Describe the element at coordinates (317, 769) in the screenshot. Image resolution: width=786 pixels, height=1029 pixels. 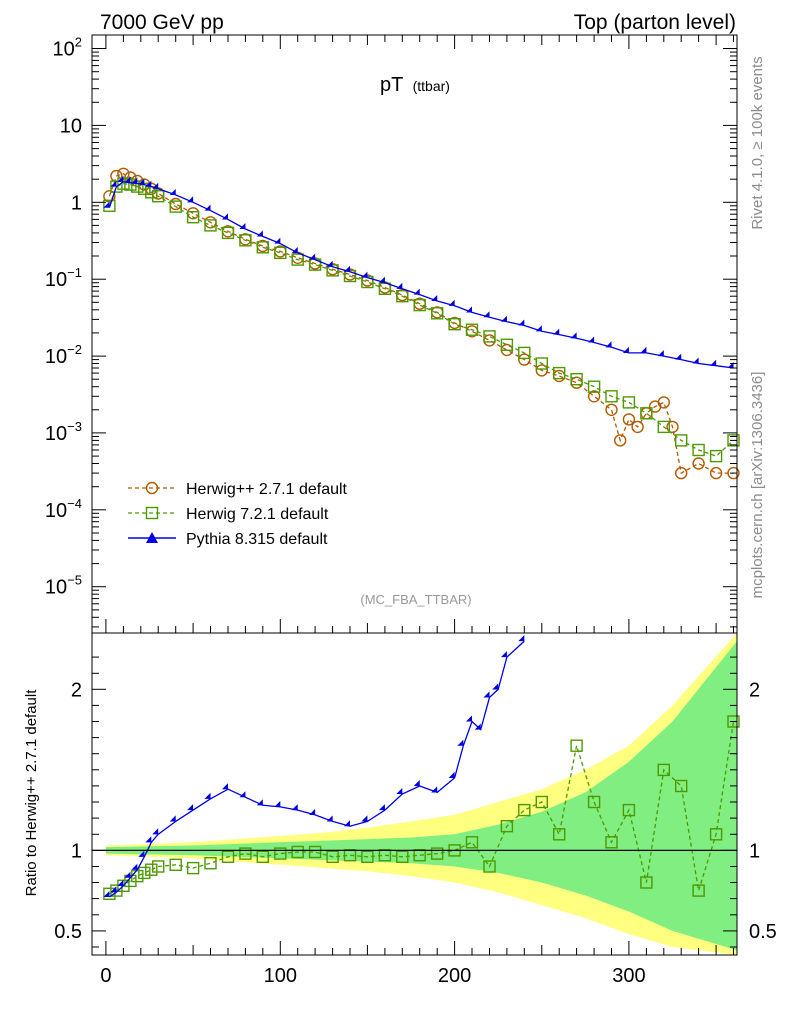
I see `ratio-pythia-line` at that location.